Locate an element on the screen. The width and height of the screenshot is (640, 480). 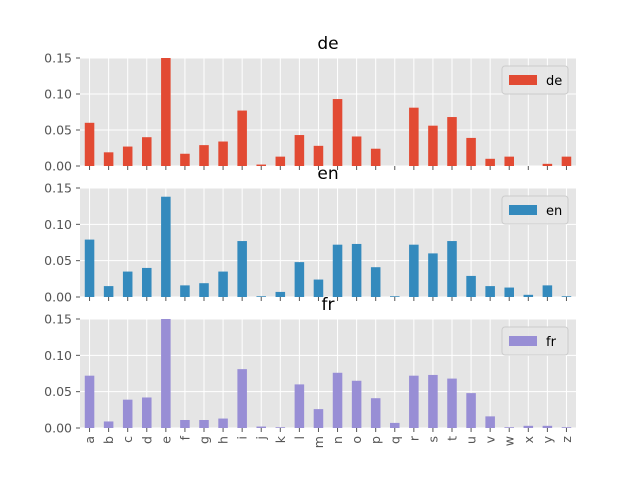
legend: en is located at coordinates (535, 210).